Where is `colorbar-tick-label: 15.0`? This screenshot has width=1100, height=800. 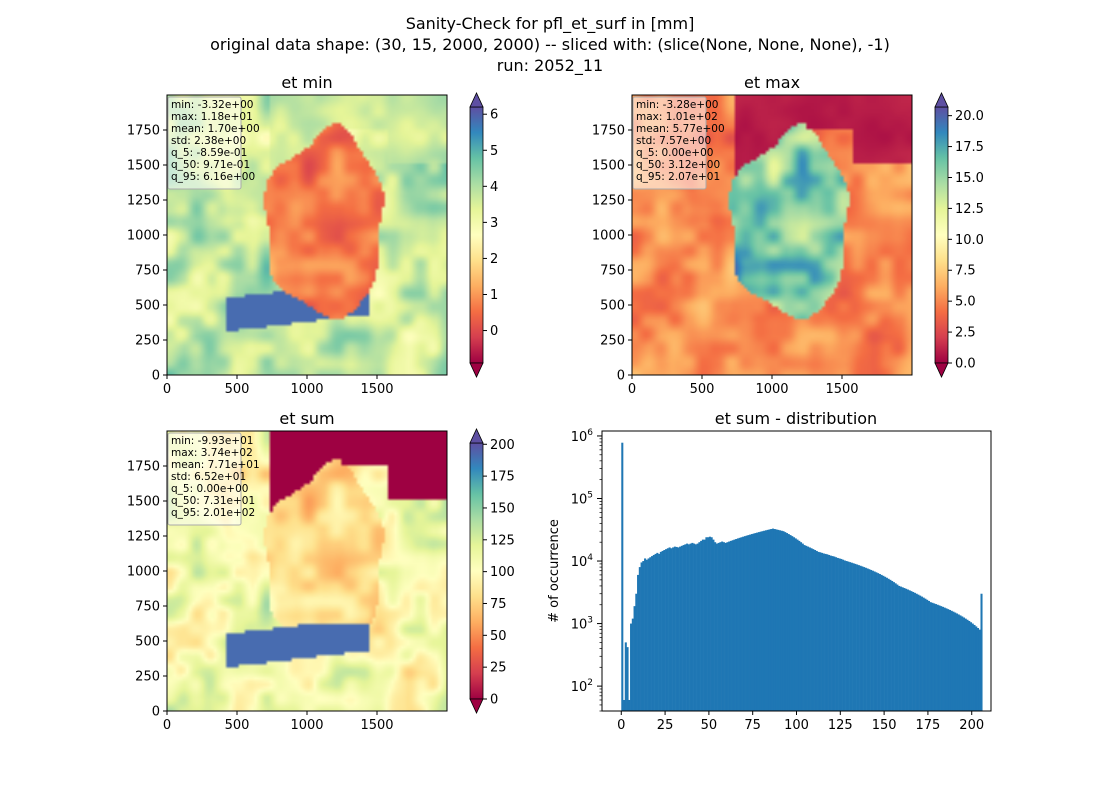
colorbar-tick-label: 15.0 is located at coordinates (969, 178).